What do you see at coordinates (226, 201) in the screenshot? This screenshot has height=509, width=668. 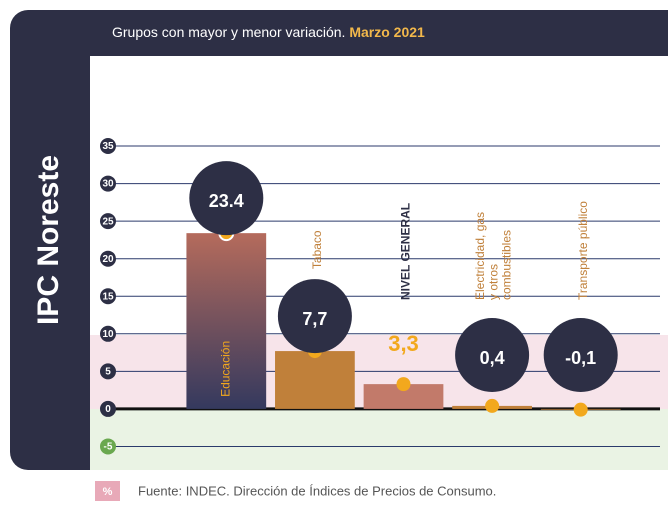 I see `value-label: 23.4` at bounding box center [226, 201].